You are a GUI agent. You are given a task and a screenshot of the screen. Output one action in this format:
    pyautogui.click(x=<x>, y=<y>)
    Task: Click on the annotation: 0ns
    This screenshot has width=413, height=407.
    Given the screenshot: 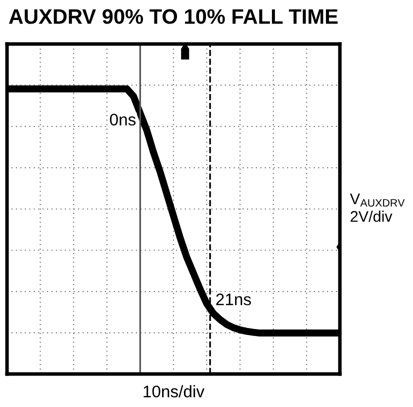 What is the action you would take?
    pyautogui.click(x=123, y=120)
    